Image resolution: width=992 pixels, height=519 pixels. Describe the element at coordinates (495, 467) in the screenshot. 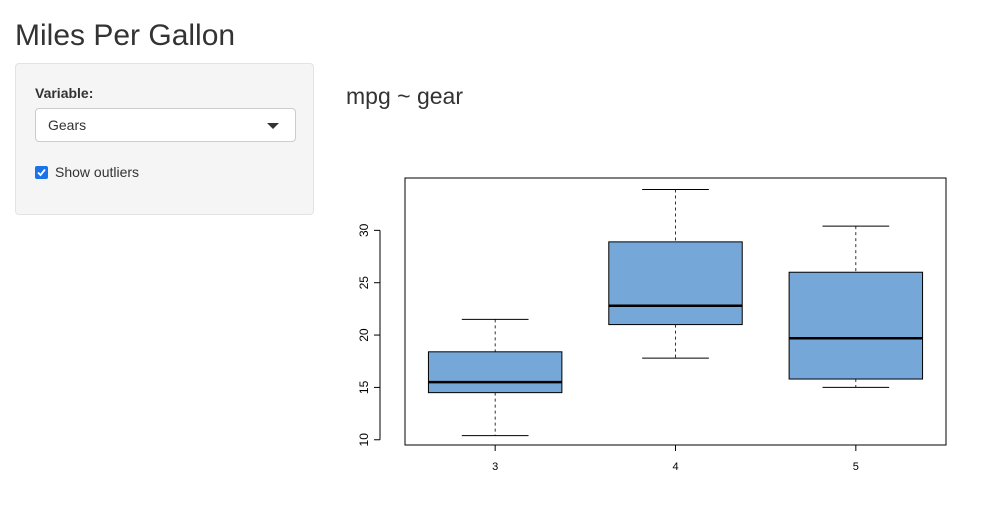

I see `x-tick-label: 3` at that location.